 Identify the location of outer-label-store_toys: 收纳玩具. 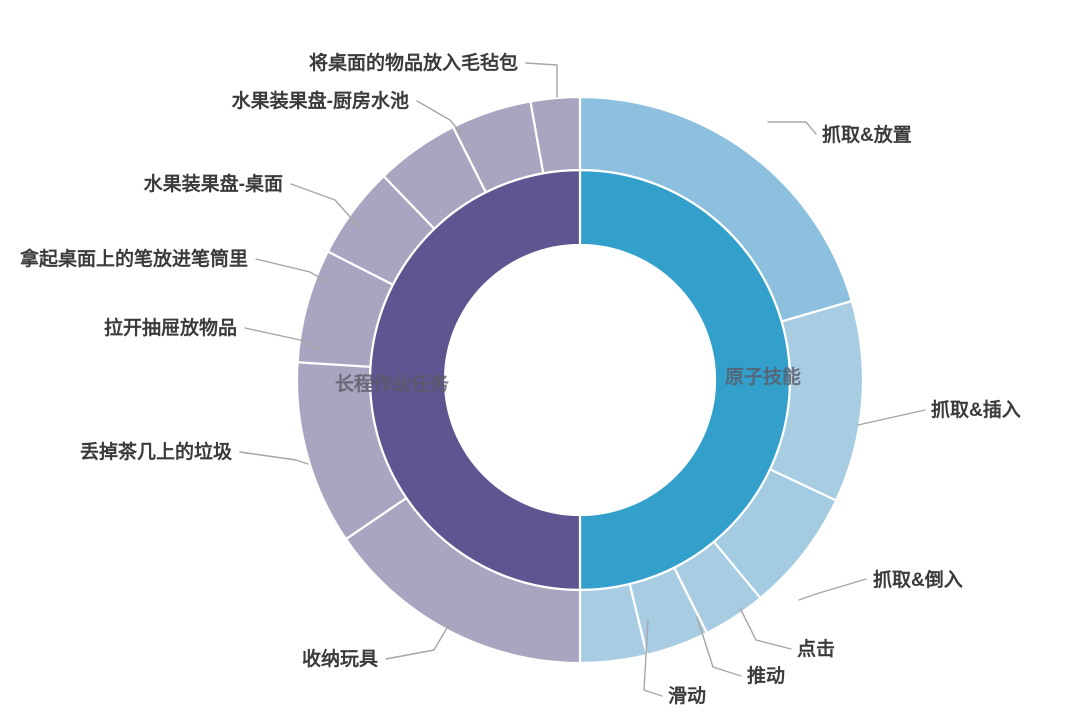
(340, 658).